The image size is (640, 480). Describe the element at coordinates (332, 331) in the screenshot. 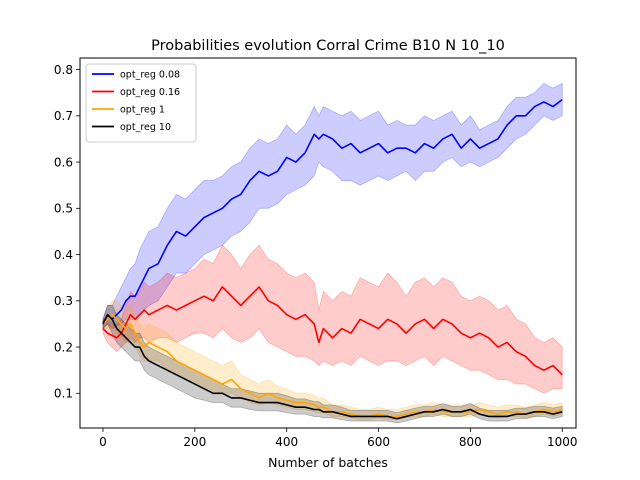

I see `series-1-line` at that location.